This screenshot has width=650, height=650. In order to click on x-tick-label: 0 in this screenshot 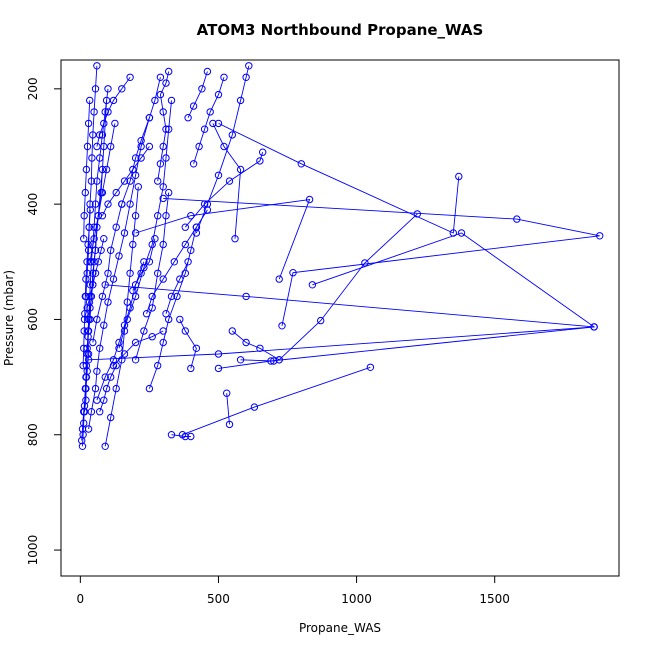, I will do `click(81, 599)`.